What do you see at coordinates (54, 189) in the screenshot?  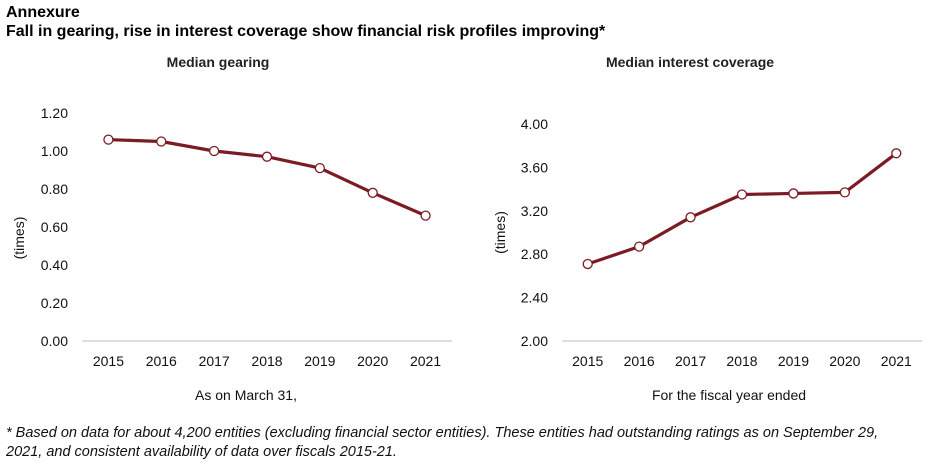 I see `y-tick-label: 0.80` at bounding box center [54, 189].